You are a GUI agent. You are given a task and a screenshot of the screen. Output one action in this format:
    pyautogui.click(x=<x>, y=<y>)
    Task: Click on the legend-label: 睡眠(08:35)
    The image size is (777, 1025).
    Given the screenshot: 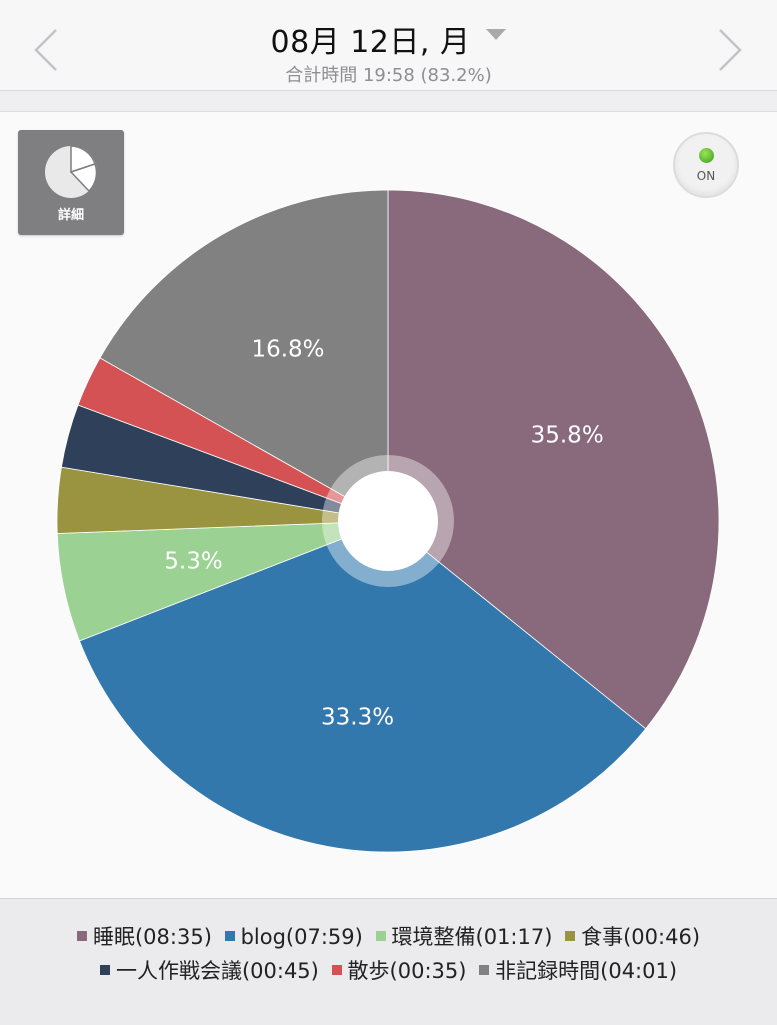 What is the action you would take?
    pyautogui.click(x=152, y=937)
    